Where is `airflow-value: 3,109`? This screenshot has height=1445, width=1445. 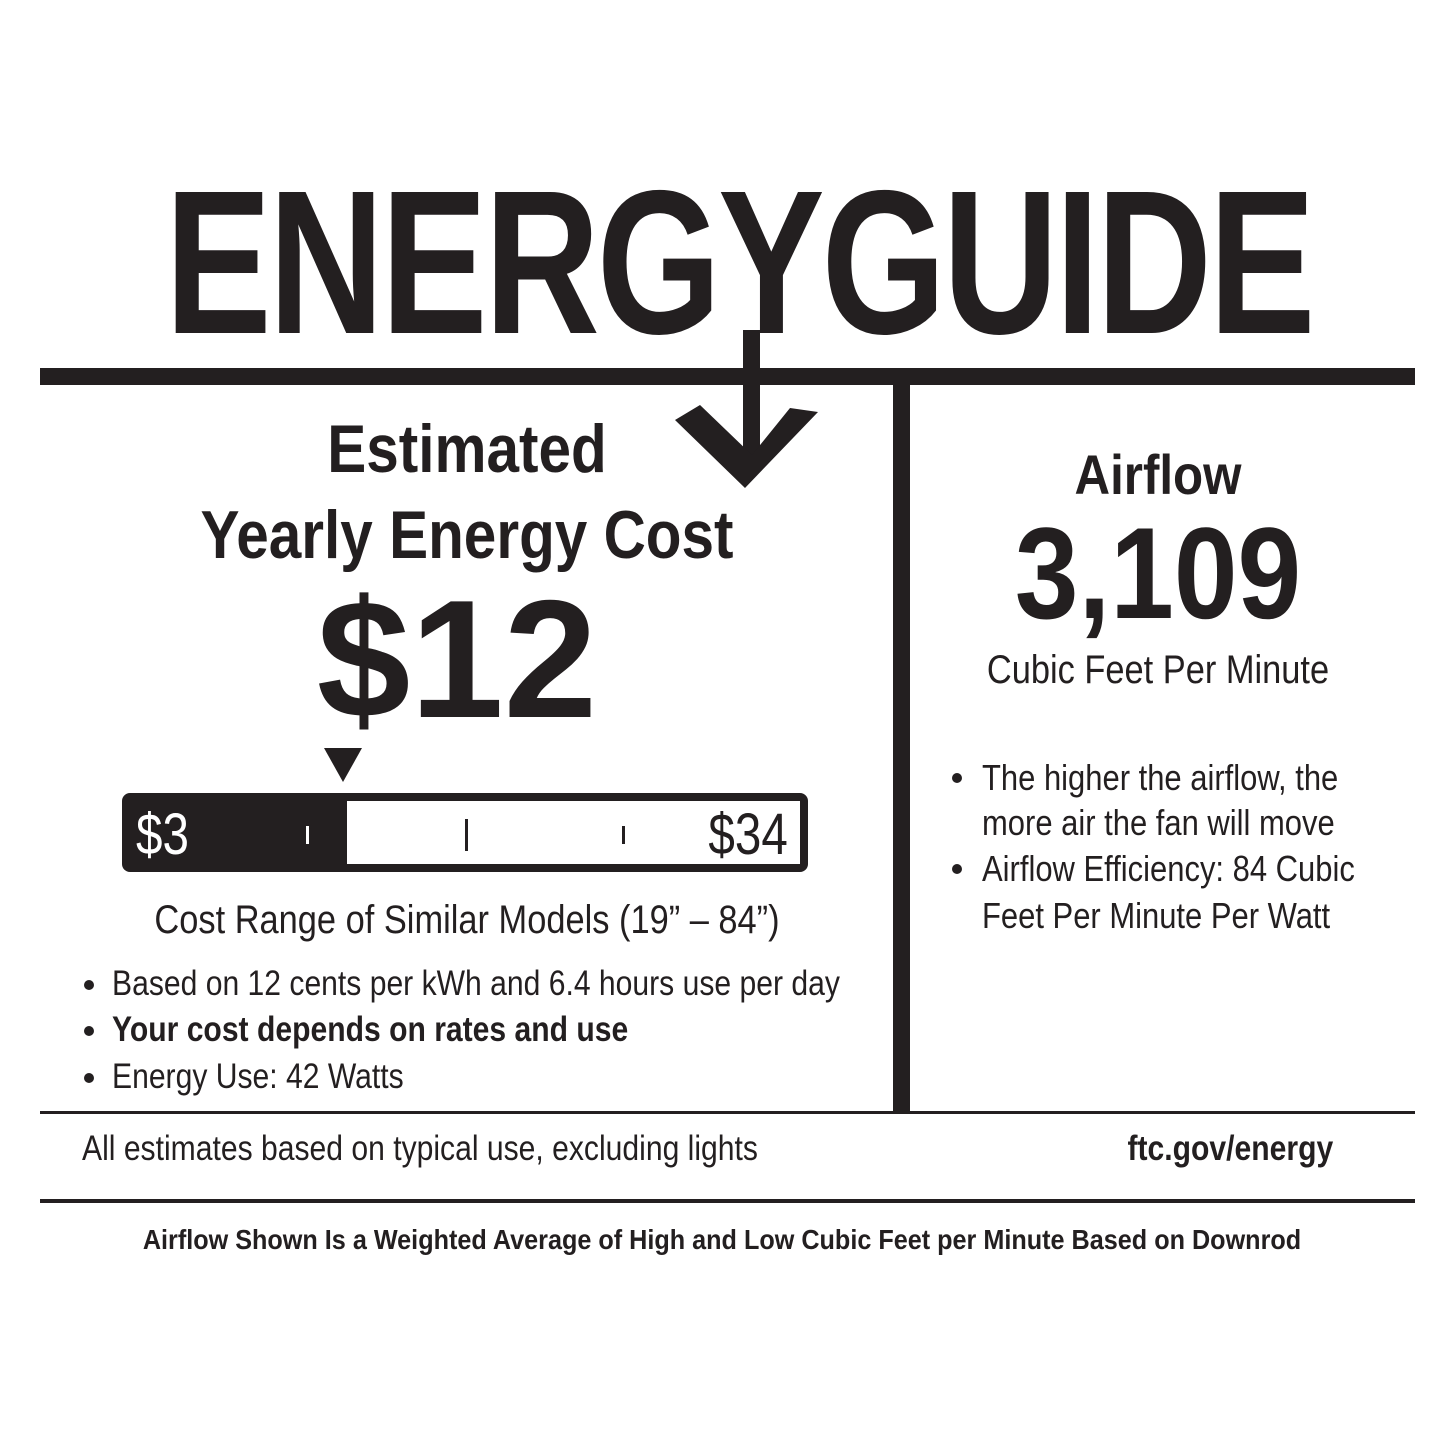
airflow-value: 3,109 is located at coordinates (1158, 573).